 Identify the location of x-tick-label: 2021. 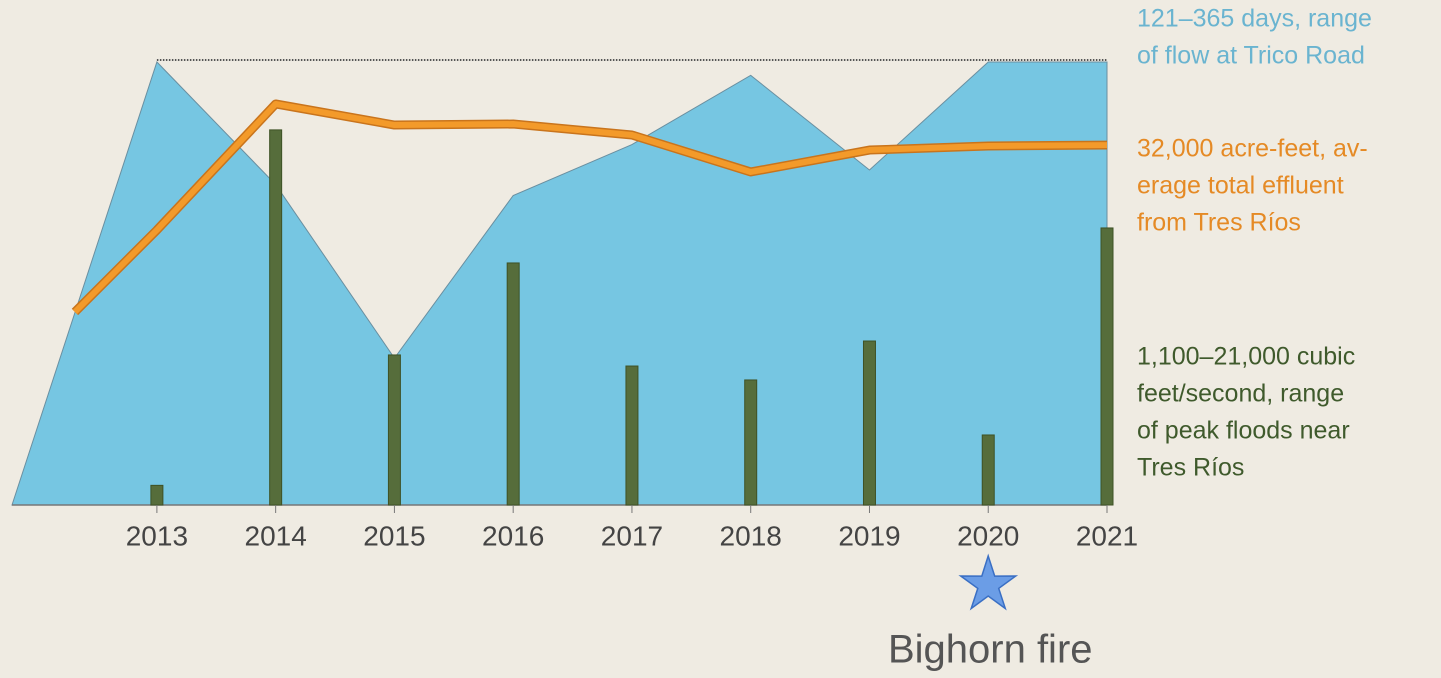
(1107, 535).